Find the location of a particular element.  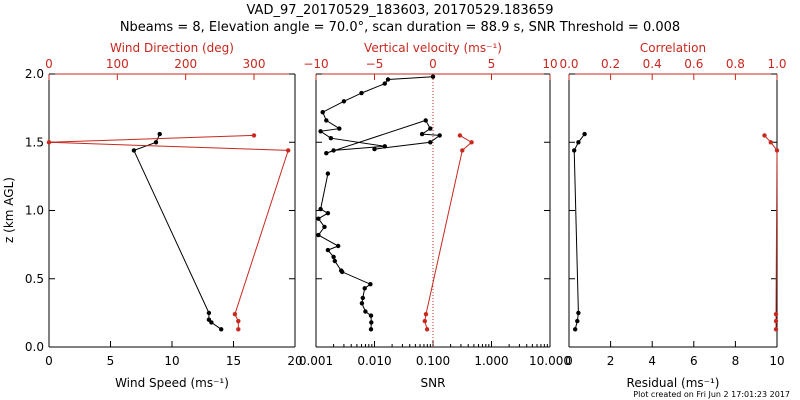

snr-top-tick-label: 10 is located at coordinates (549, 64).